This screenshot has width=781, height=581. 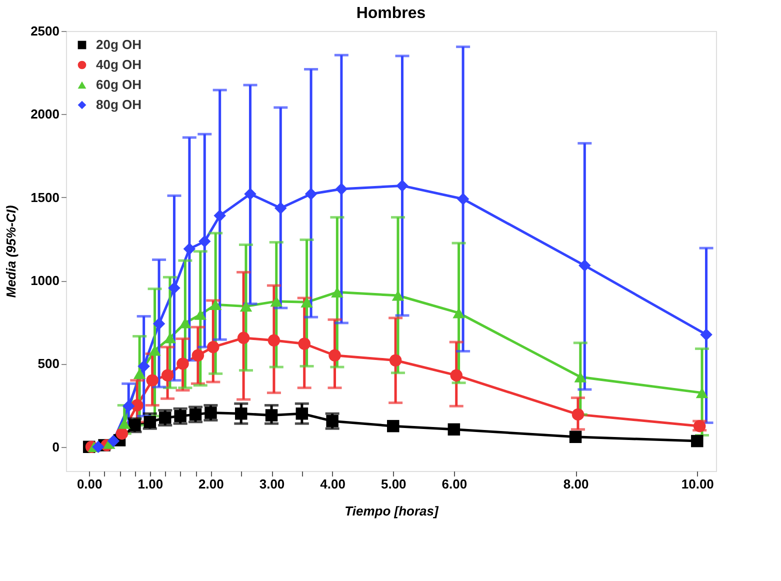 I want to click on x-tick-label: 5.00, so click(x=393, y=484).